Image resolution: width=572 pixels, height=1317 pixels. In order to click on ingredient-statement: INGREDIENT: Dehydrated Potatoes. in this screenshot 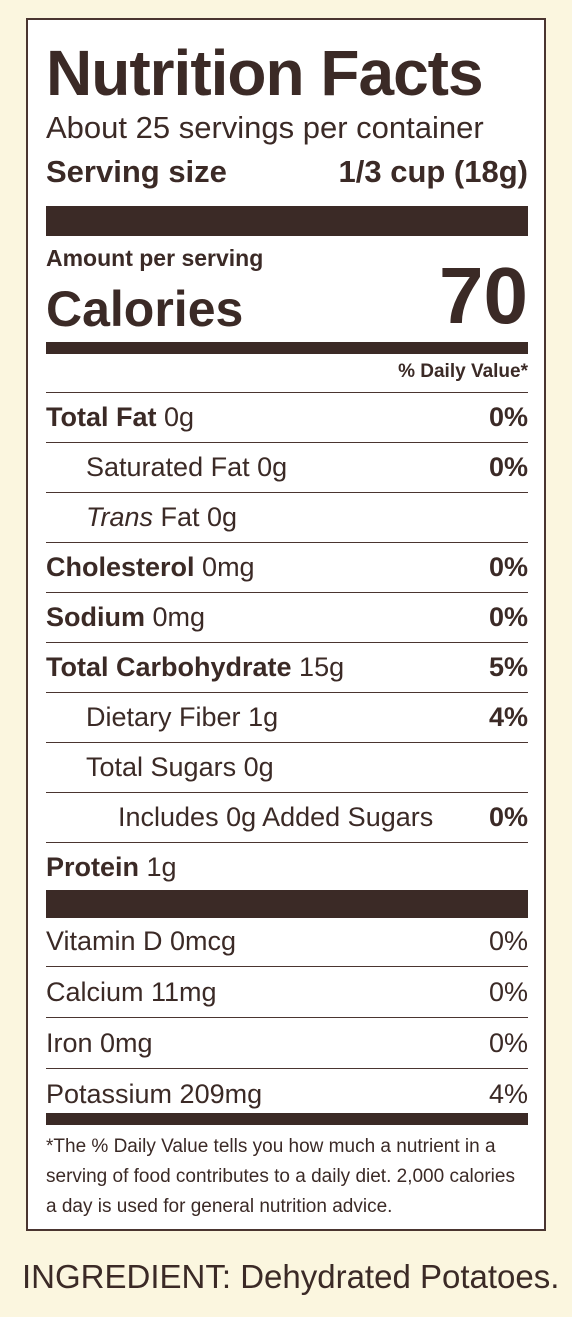, I will do `click(291, 1276)`.